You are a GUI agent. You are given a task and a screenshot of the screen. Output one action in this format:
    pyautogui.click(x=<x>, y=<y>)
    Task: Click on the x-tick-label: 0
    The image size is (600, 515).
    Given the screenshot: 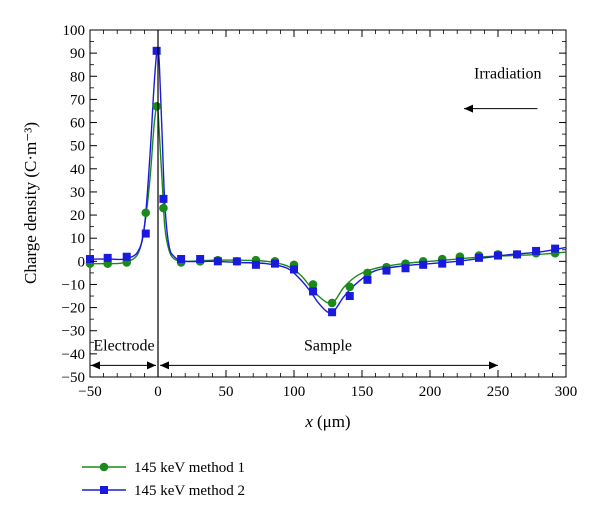 What is the action you would take?
    pyautogui.click(x=158, y=392)
    